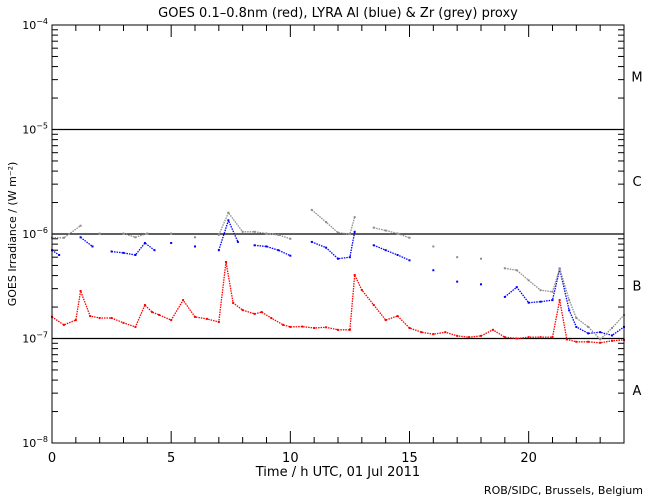 The image size is (650, 500). I want to click on x-tick-label: 20, so click(528, 458).